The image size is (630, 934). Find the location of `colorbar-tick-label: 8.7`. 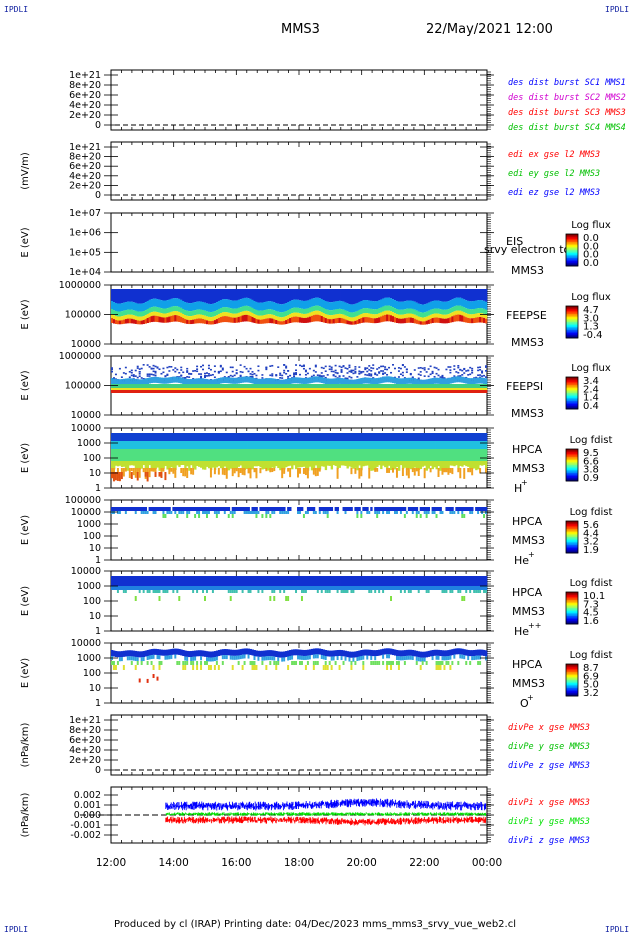

colorbar-tick-label: 8.7 is located at coordinates (591, 668).